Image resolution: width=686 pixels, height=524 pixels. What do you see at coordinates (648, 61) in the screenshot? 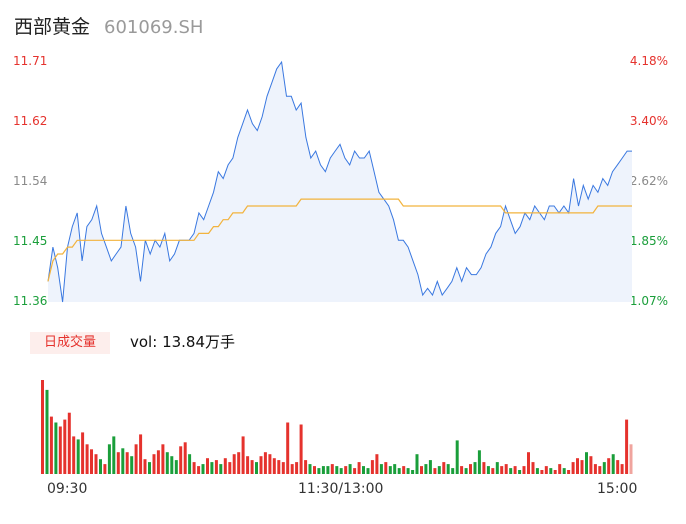
I see `y-right-tick-1: 4.18%` at bounding box center [648, 61].